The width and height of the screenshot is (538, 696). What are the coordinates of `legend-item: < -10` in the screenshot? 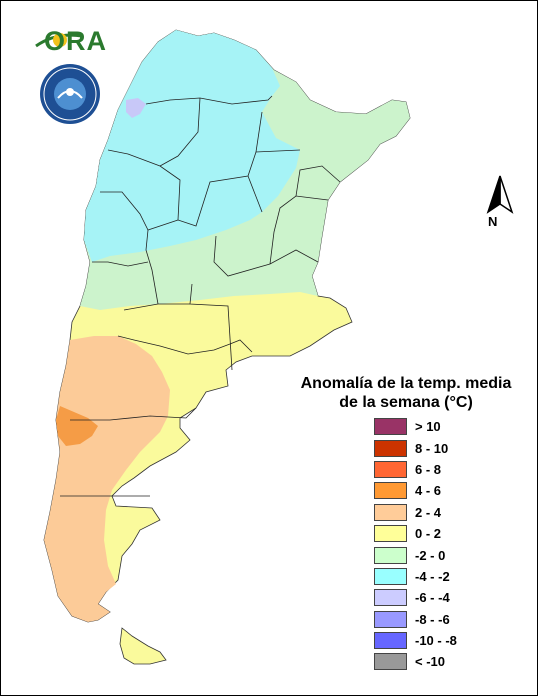 It's located at (415, 661).